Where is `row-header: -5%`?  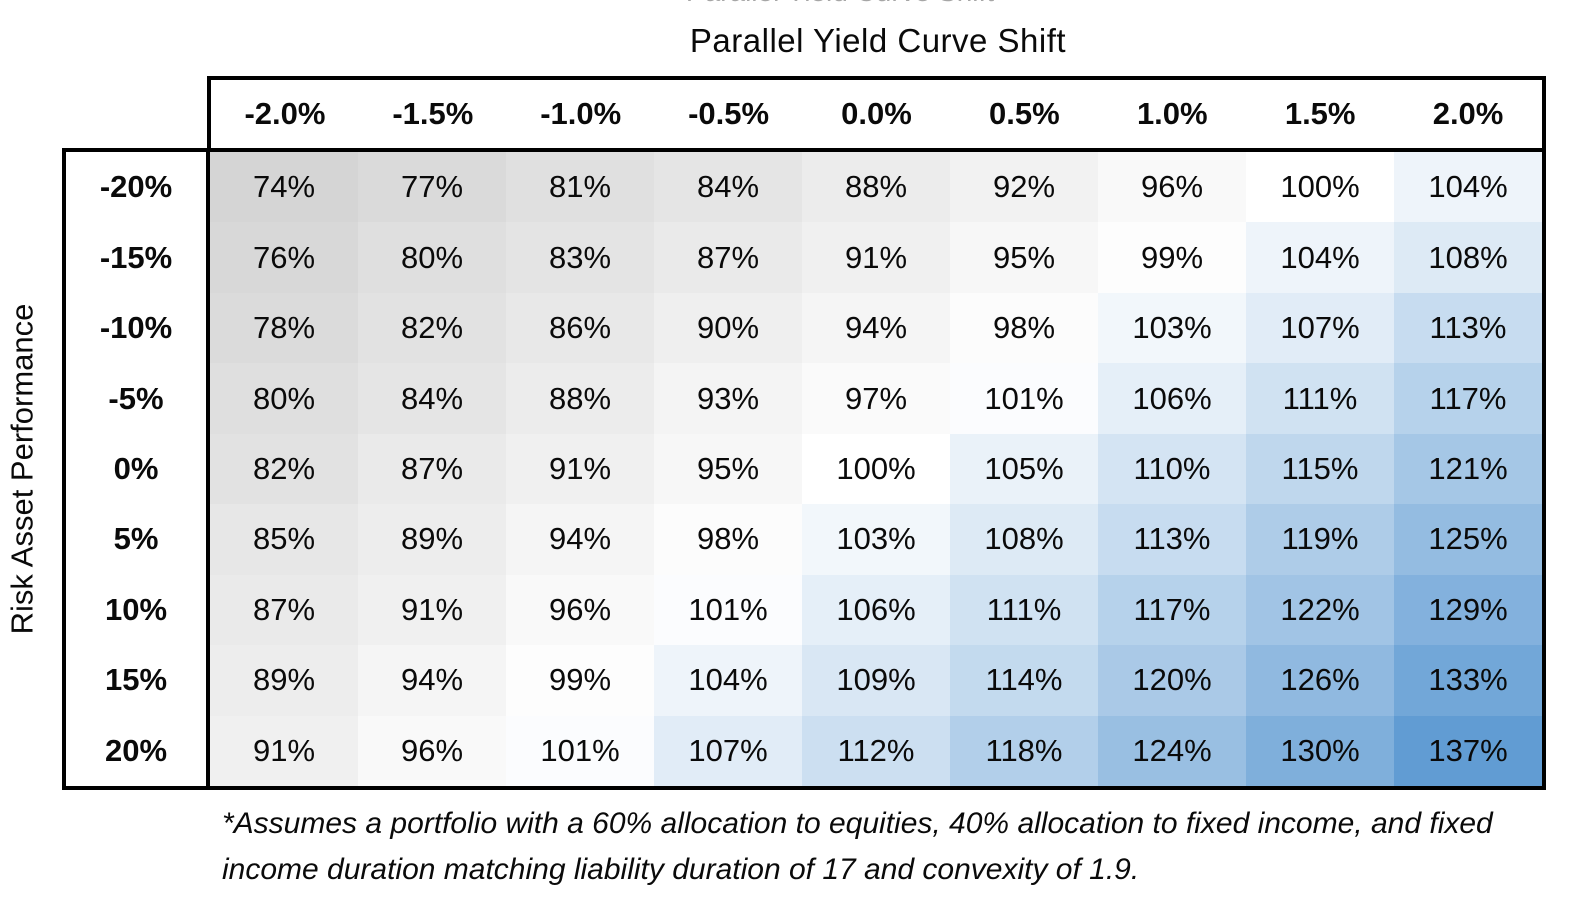
row-header: -5% is located at coordinates (138, 398).